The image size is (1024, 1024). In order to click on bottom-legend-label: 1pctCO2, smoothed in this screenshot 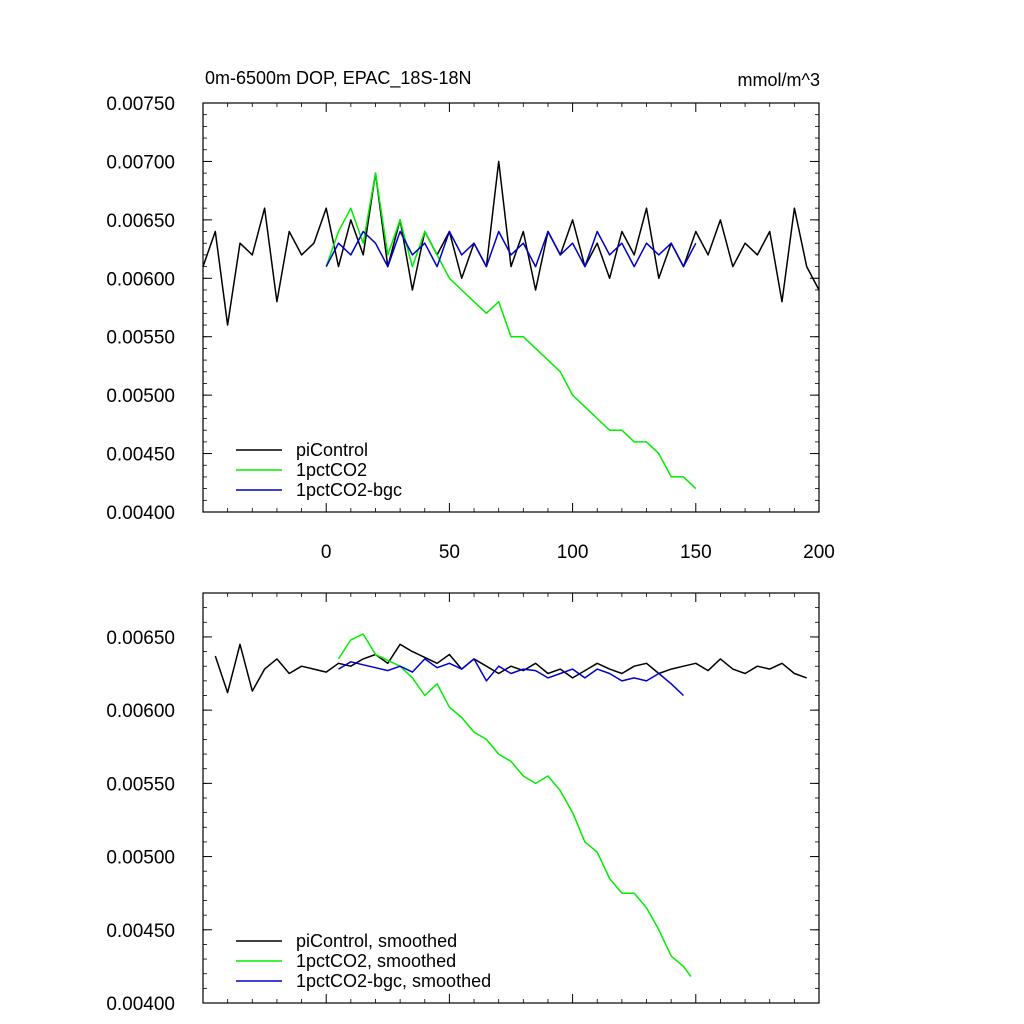, I will do `click(376, 961)`.